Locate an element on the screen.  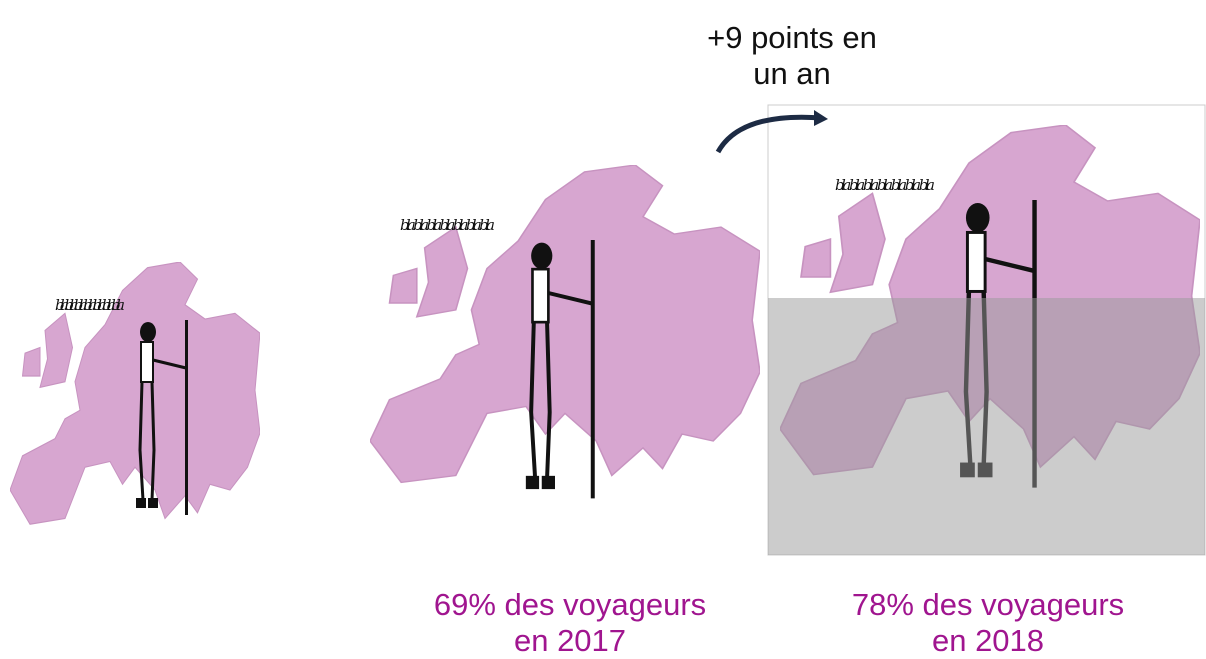
caption: en 2017 is located at coordinates (570, 640).